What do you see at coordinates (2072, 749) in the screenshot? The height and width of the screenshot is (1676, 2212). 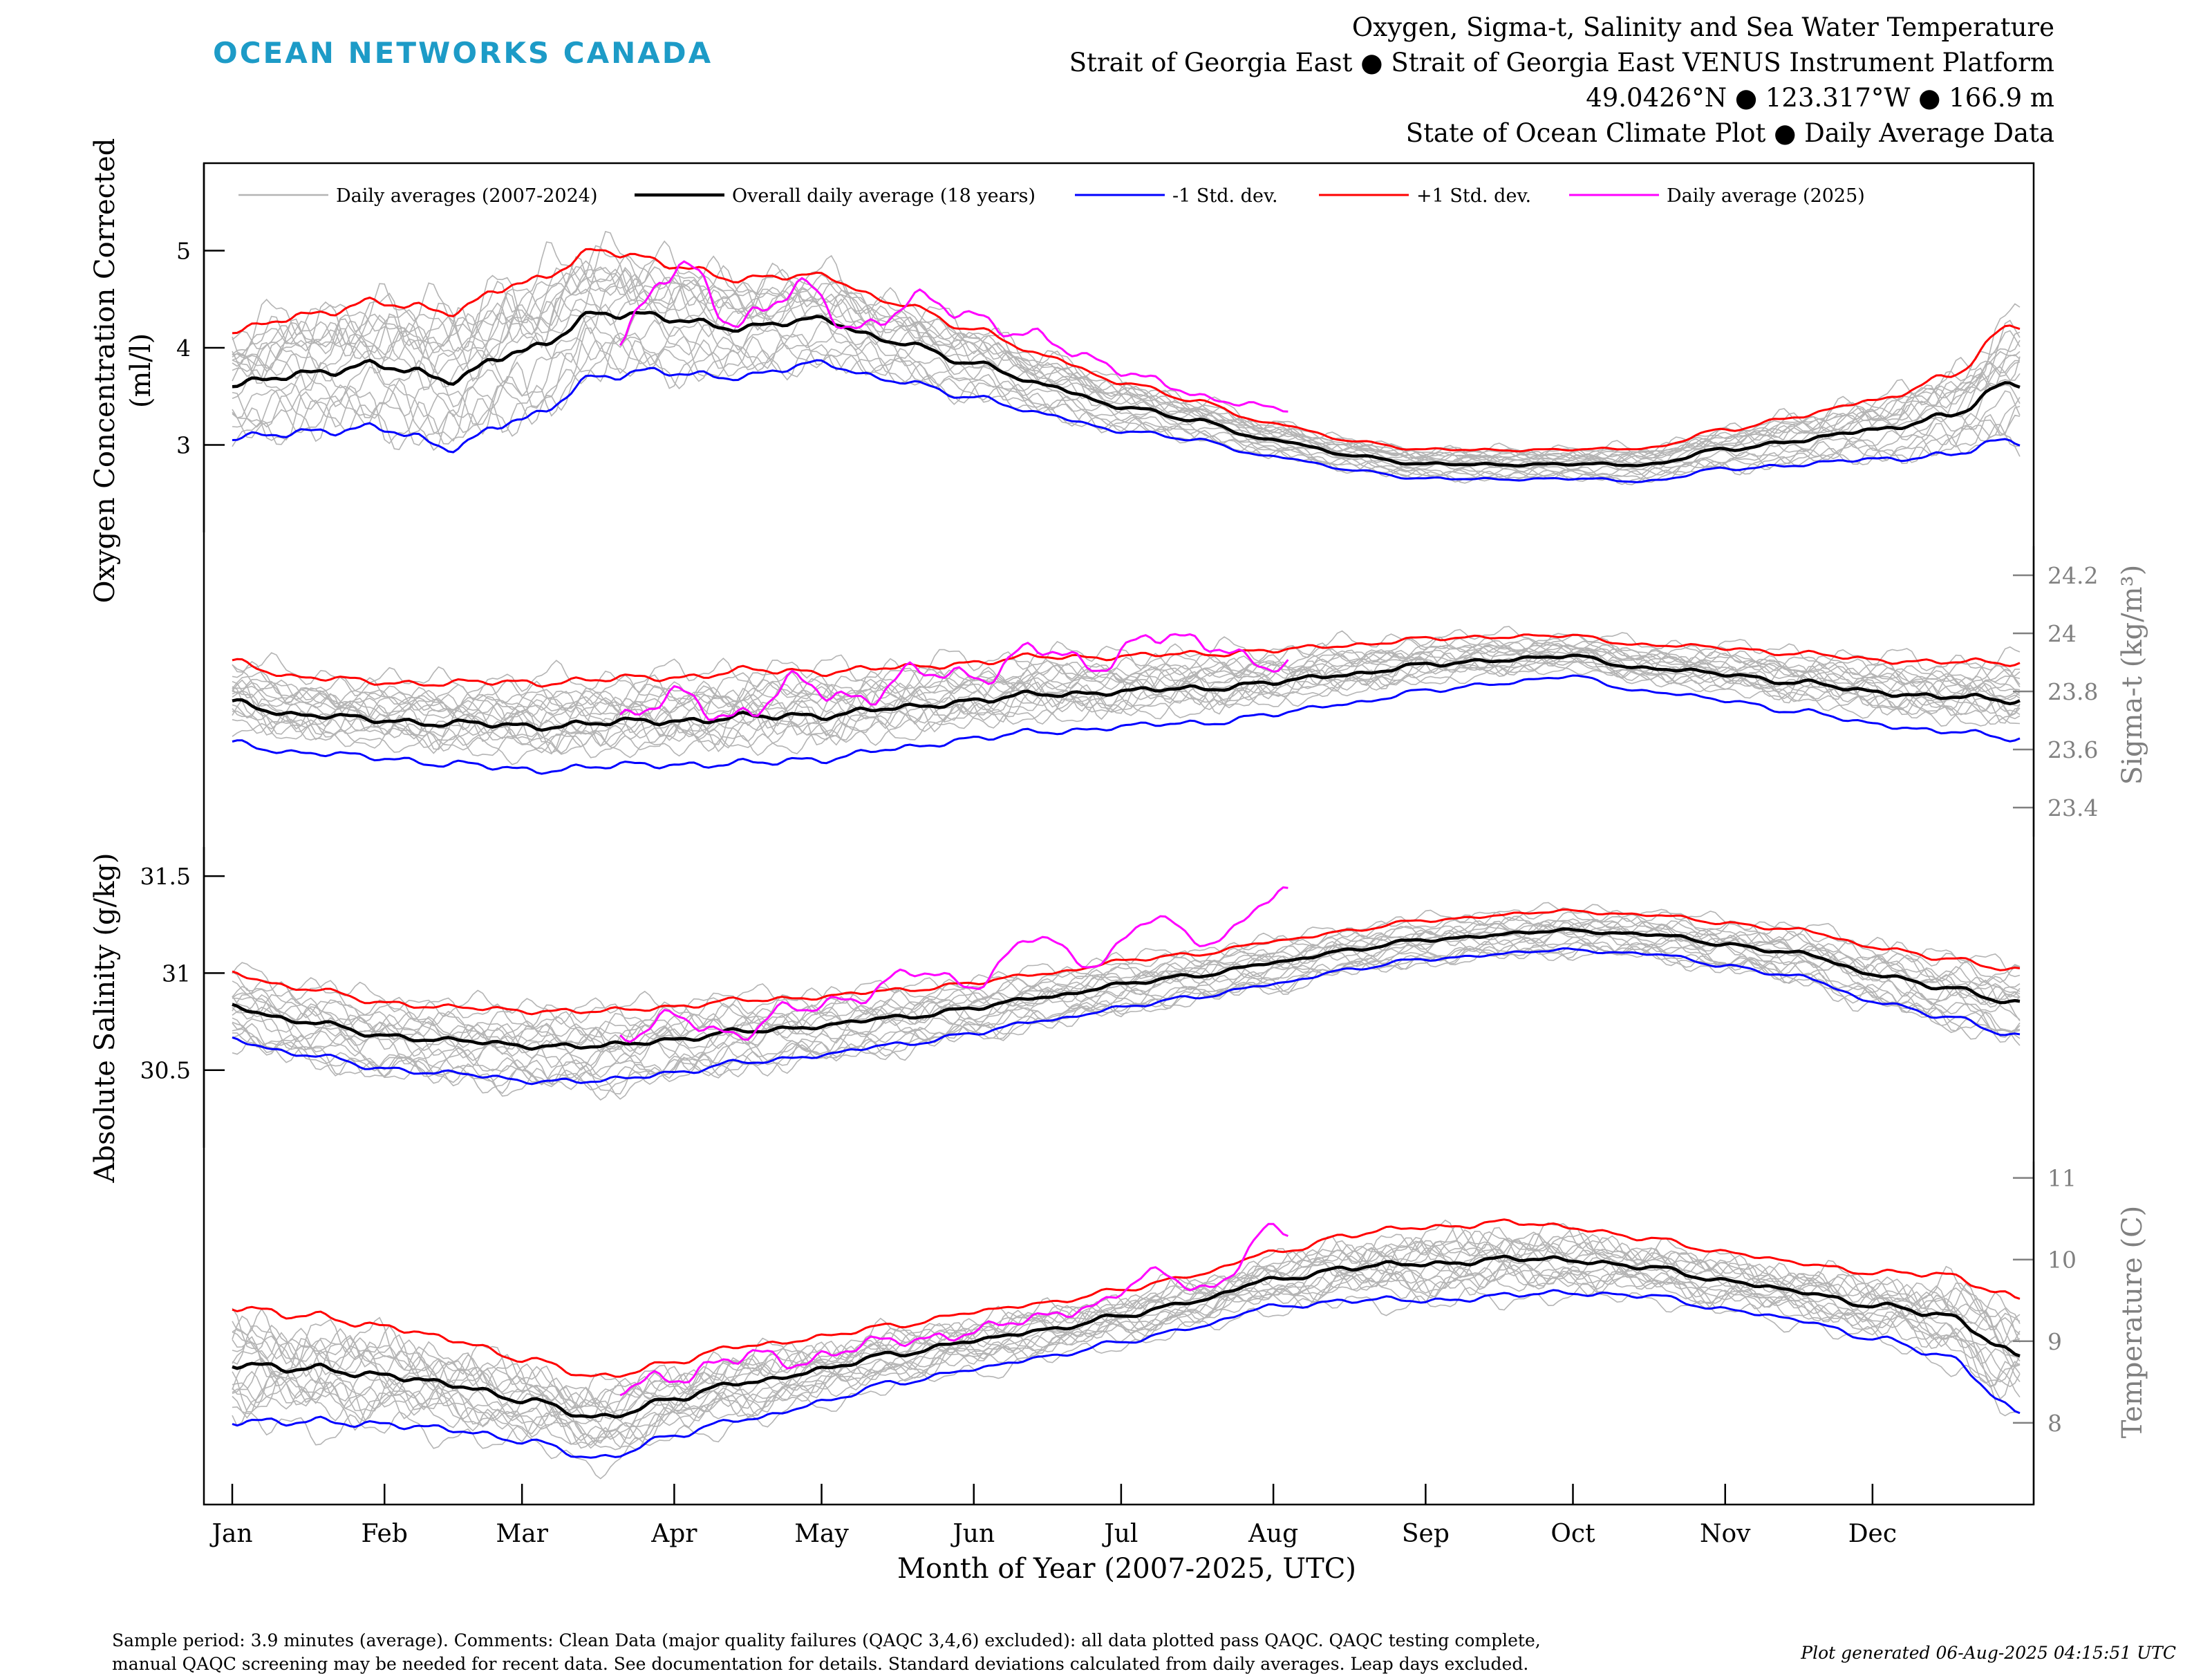 I see `sigma_t-y-tick-label: 23.6` at bounding box center [2072, 749].